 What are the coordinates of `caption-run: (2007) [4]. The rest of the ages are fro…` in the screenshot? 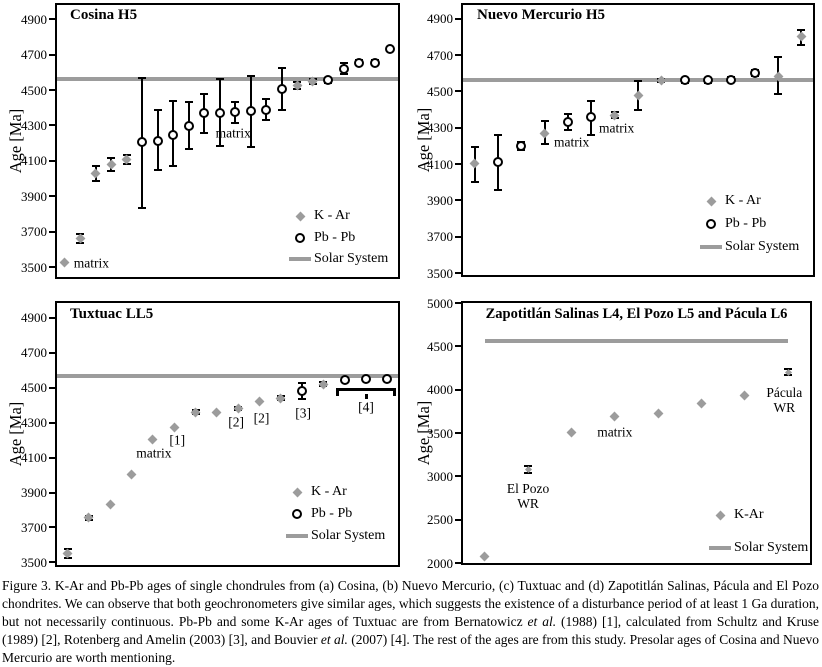 It's located at (410, 648).